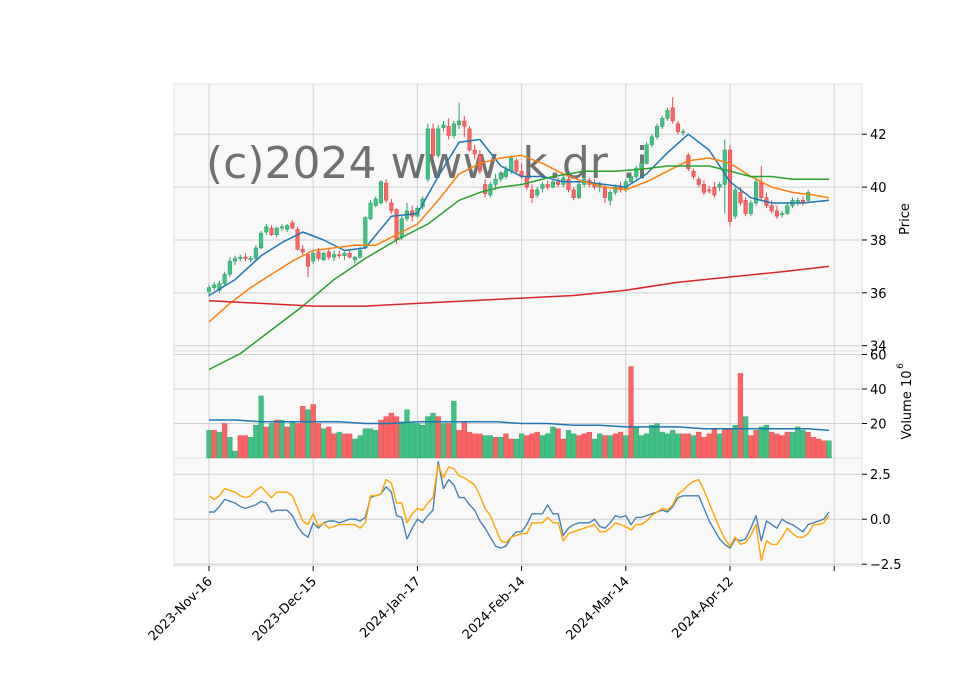 This screenshot has height=694, width=960. I want to click on volume-axis-label: Volume 10, so click(907, 404).